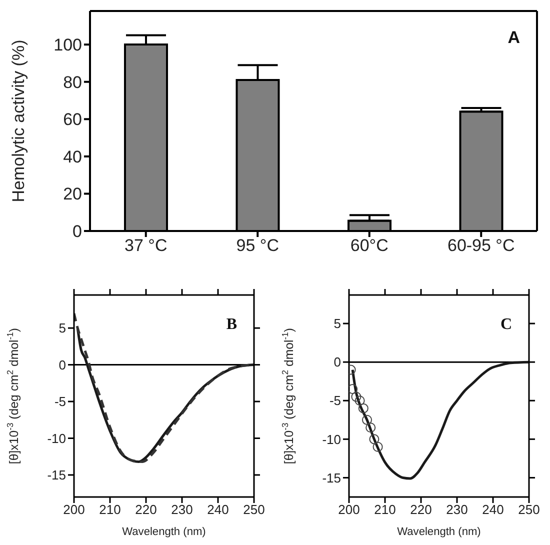 This screenshot has height=545, width=550. Describe the element at coordinates (506, 325) in the screenshot. I see `annotation: C` at that location.